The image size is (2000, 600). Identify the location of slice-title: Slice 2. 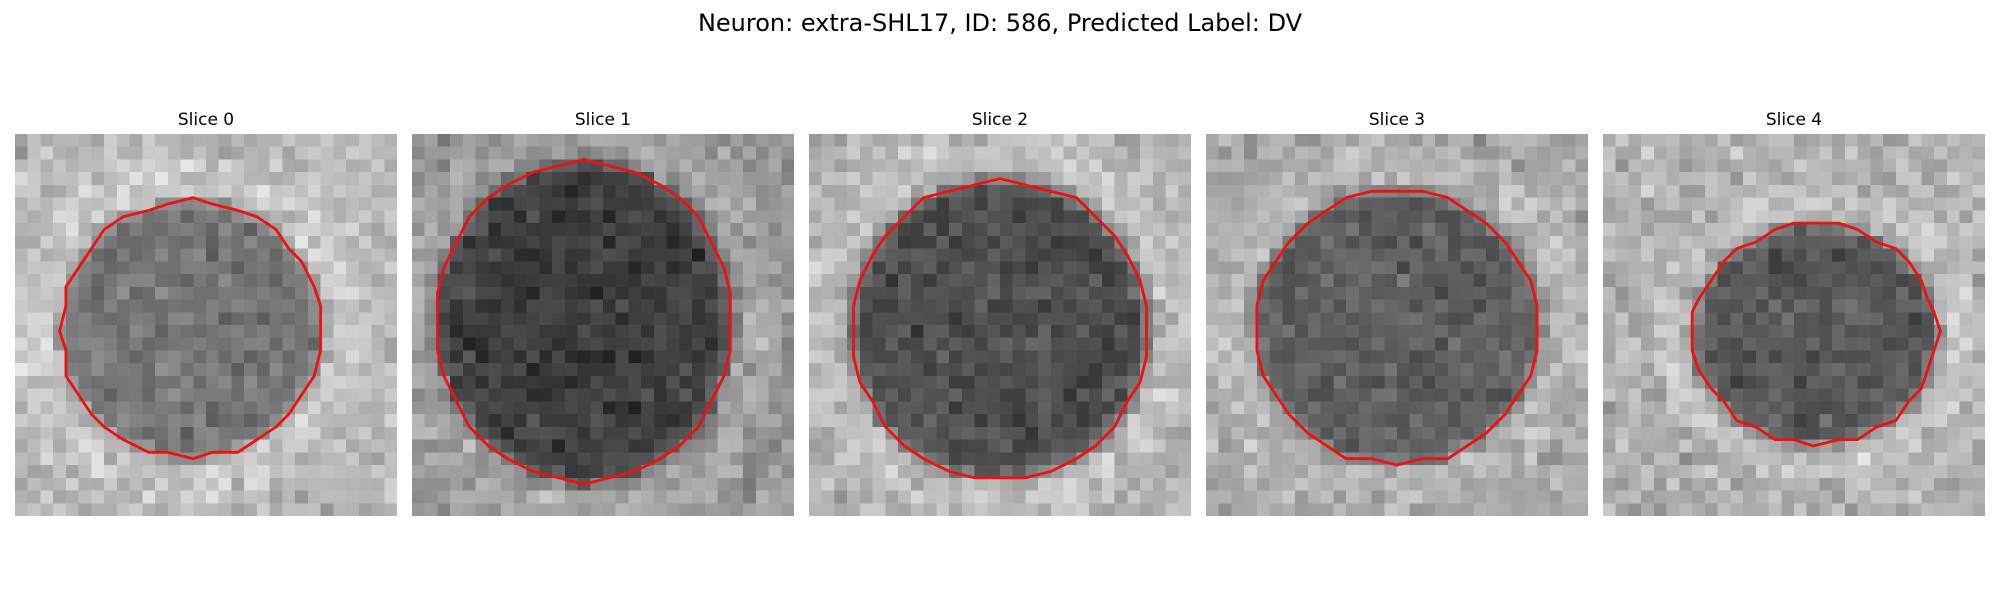
(1000, 120).